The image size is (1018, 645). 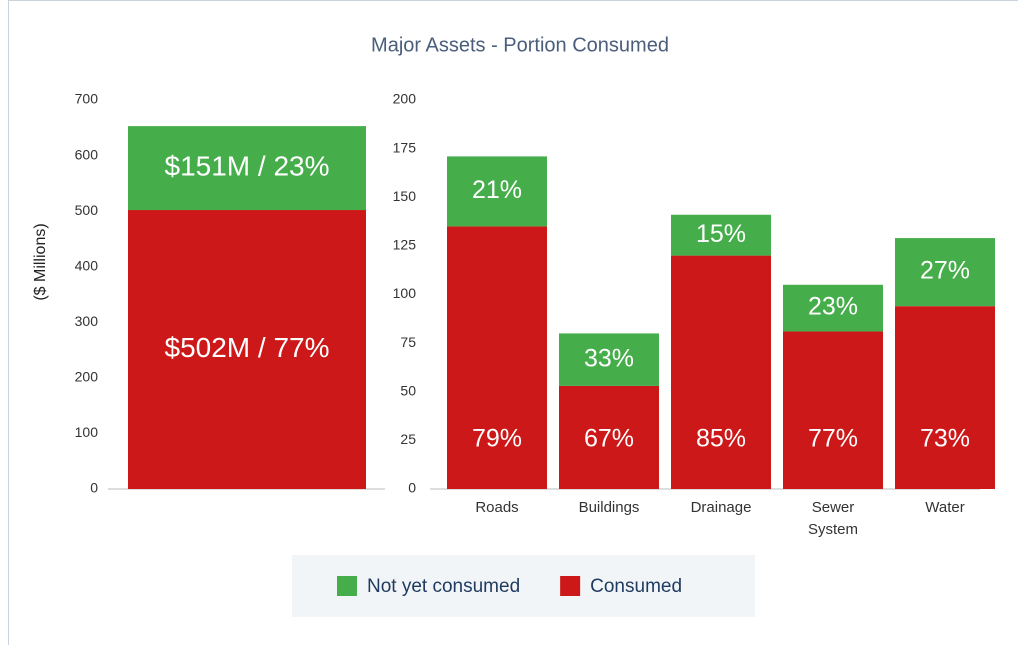 I want to click on segment-label: $502M / 77%, so click(x=247, y=347).